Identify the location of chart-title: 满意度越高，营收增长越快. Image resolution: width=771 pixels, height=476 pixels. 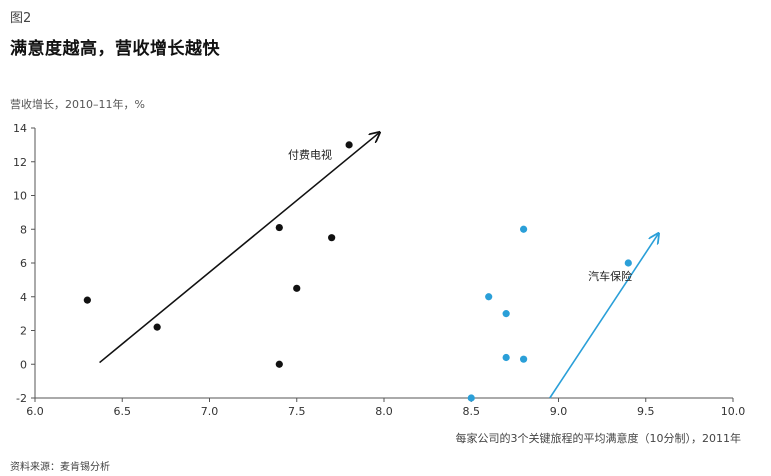
(115, 49).